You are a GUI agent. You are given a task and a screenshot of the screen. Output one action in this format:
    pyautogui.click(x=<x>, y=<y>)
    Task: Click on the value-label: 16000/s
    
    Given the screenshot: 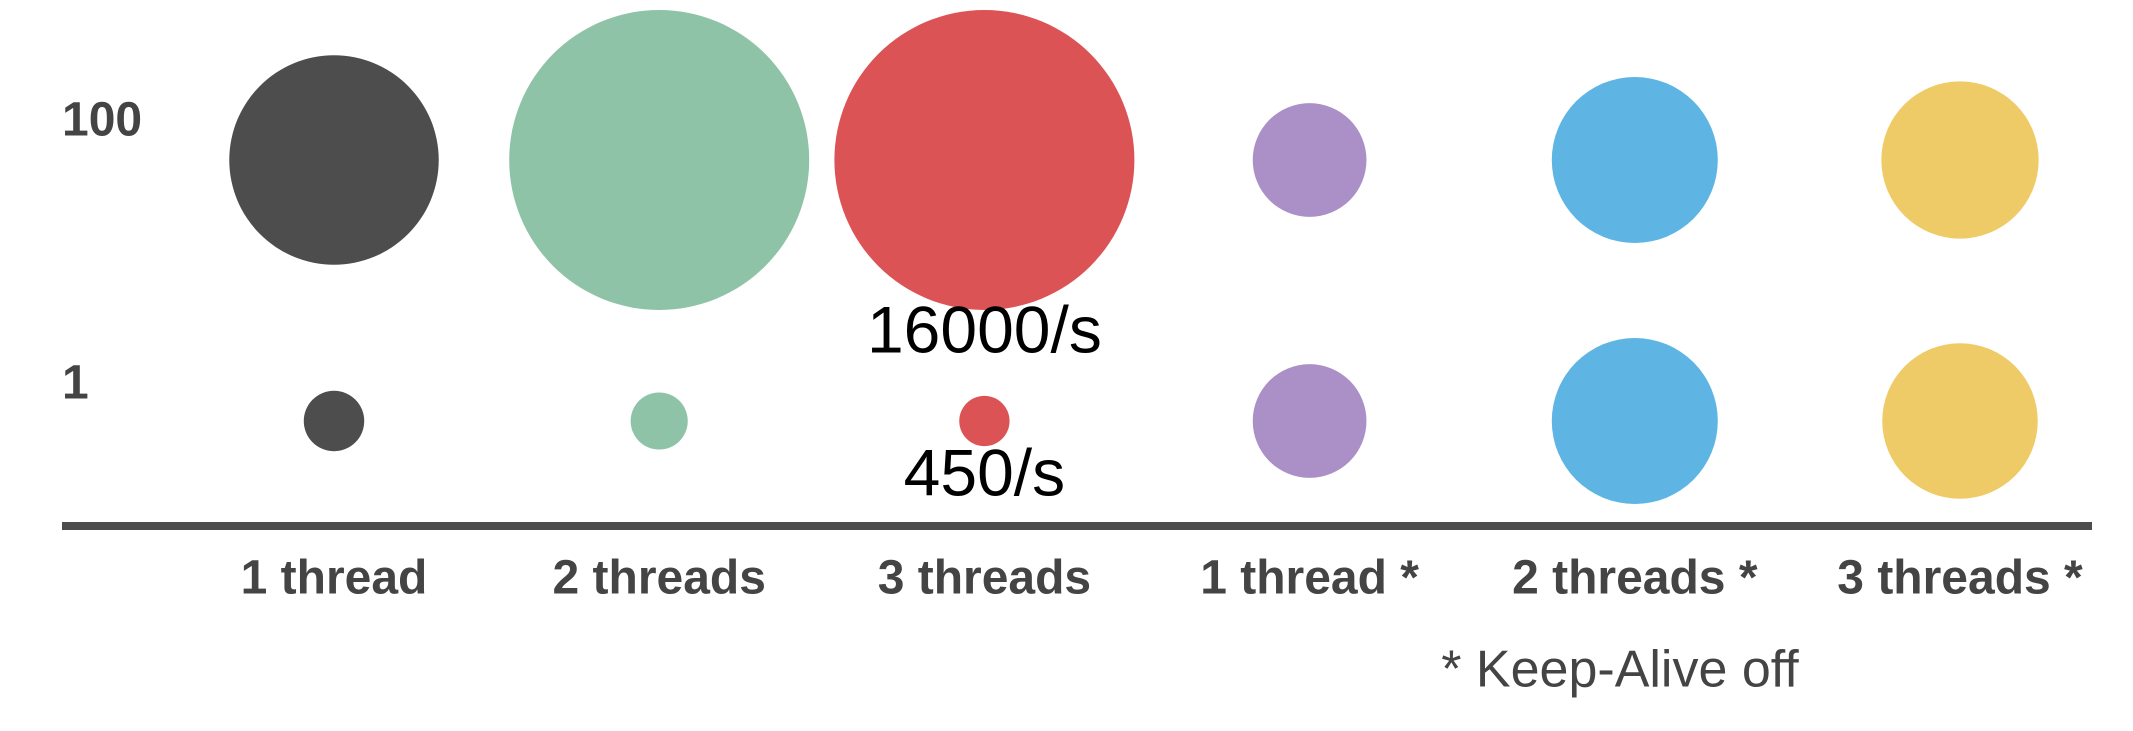 What is the action you would take?
    pyautogui.click(x=984, y=329)
    